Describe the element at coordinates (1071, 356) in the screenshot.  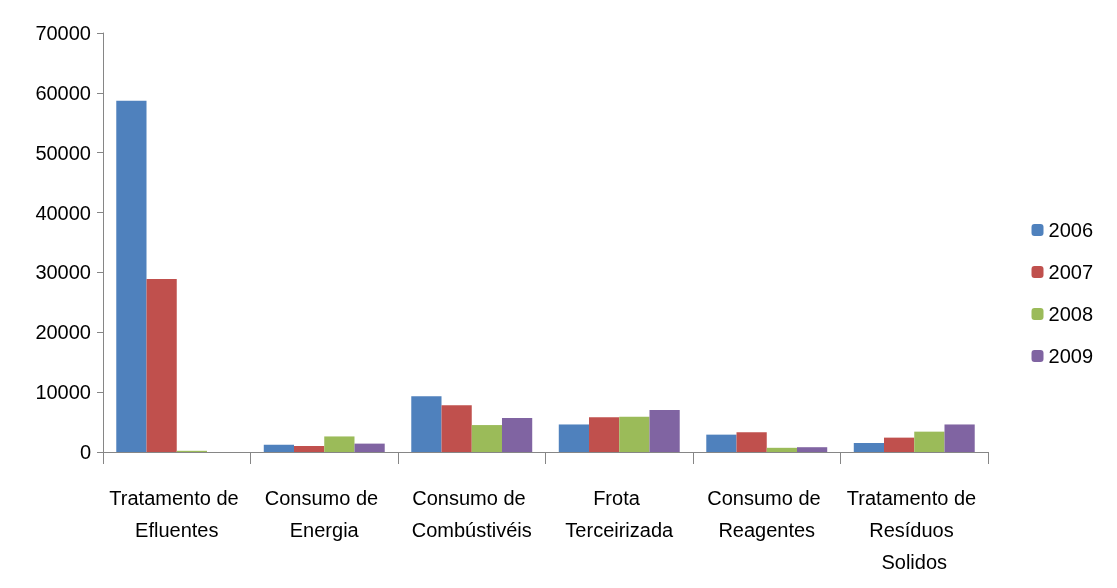
I see `legend-label: 2009` at that location.